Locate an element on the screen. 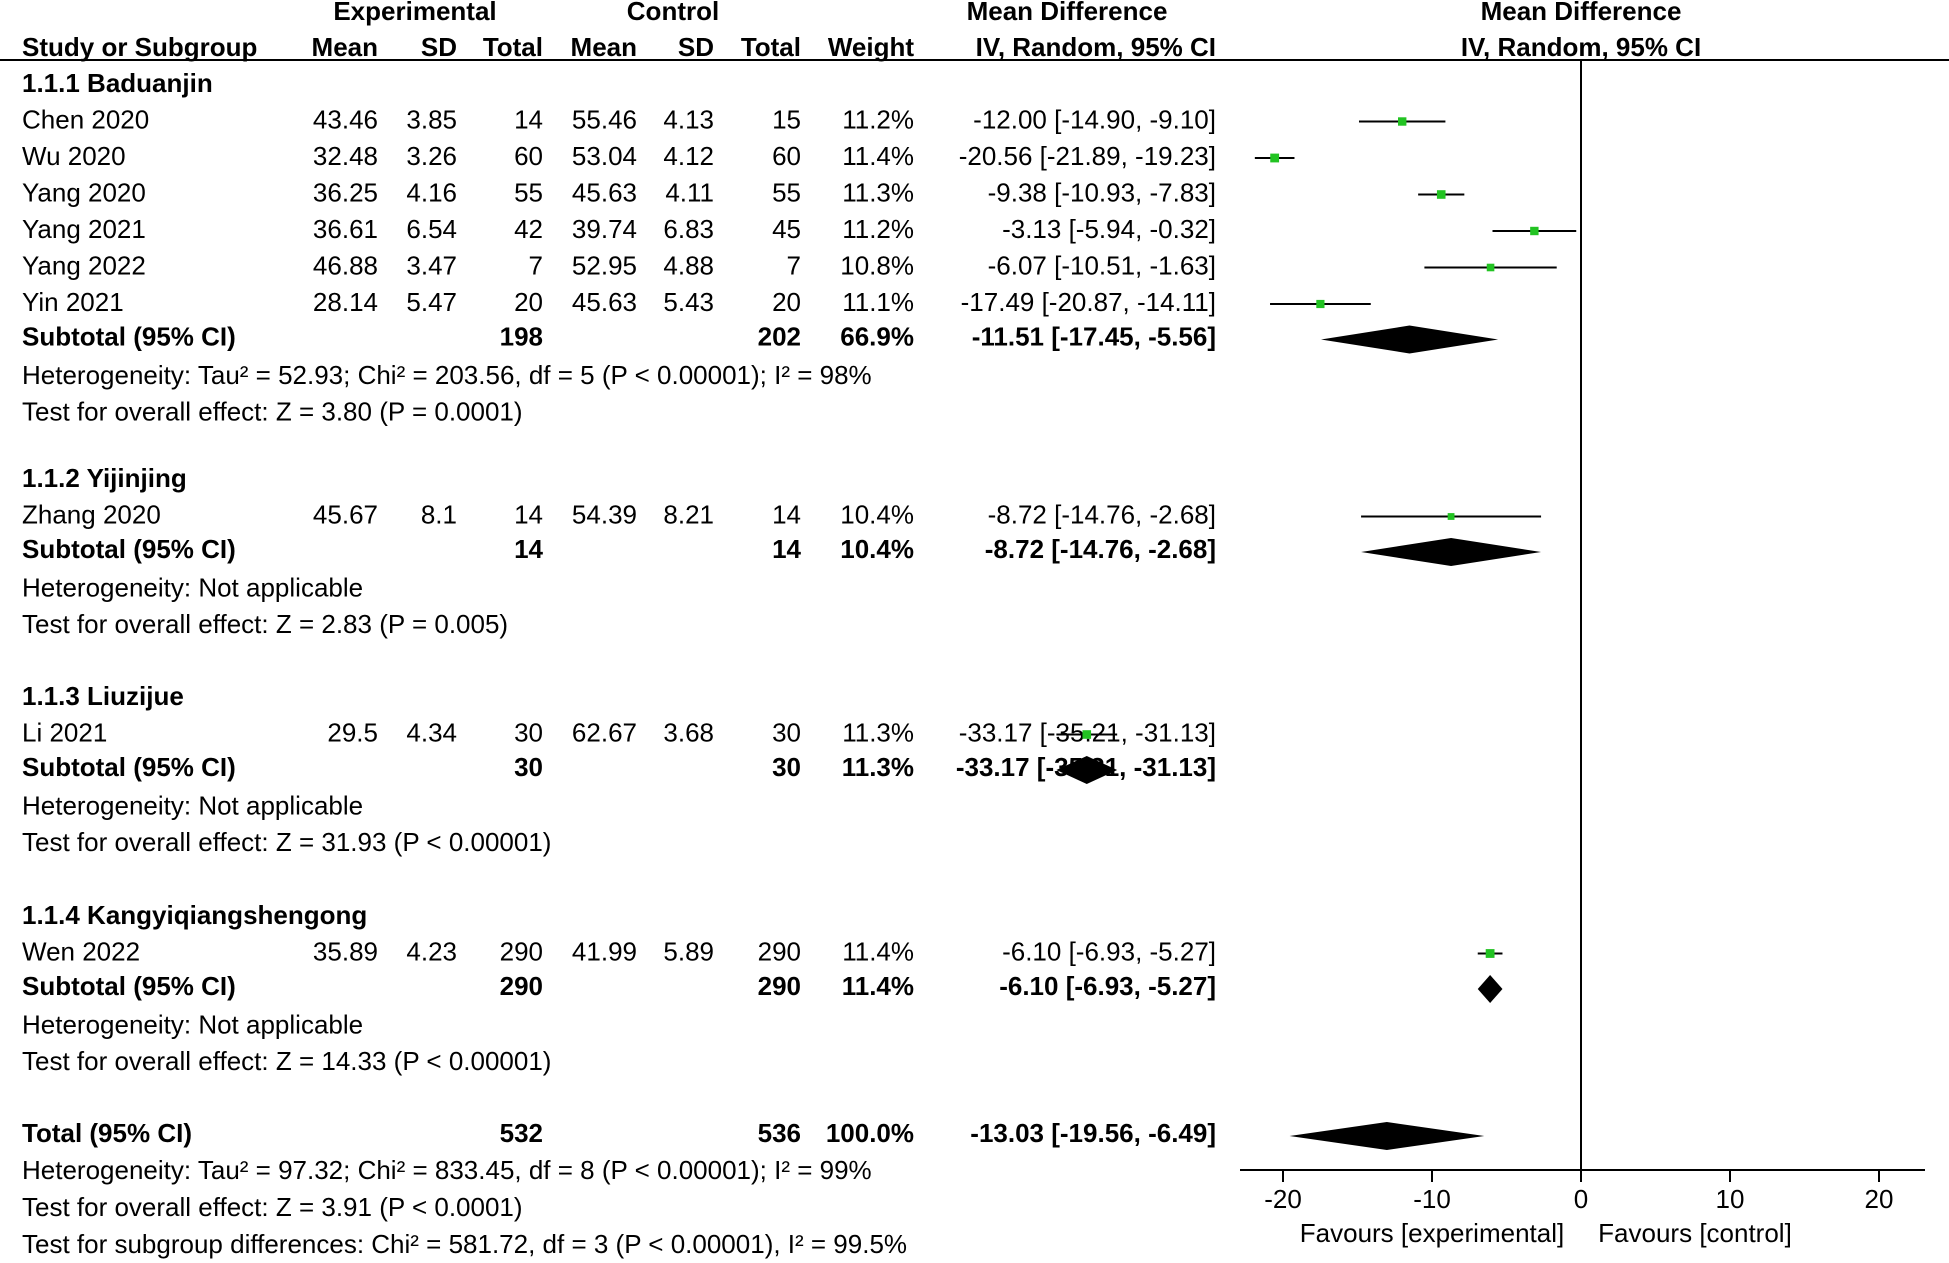  total-exp: 14 is located at coordinates (528, 515).